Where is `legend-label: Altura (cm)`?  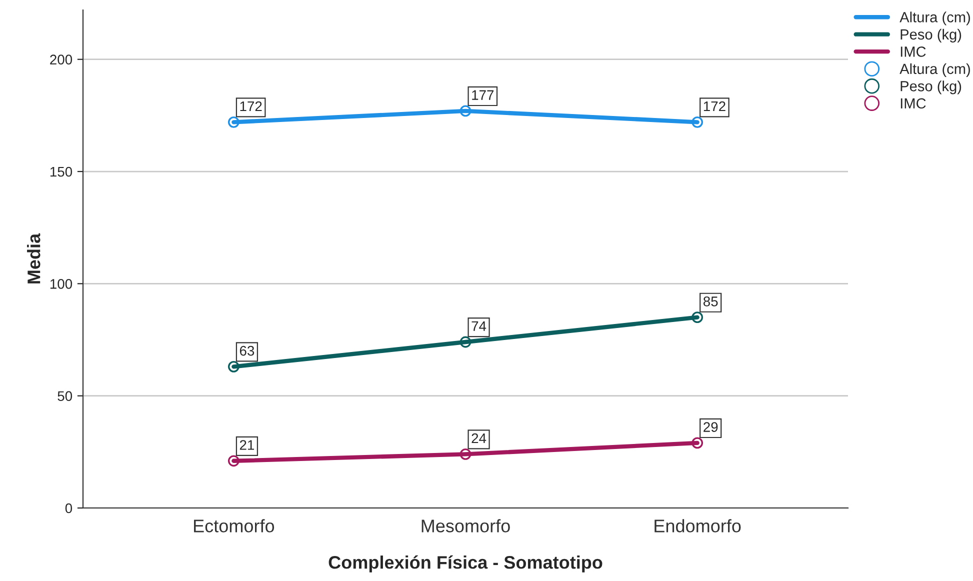
legend-label: Altura (cm) is located at coordinates (935, 70).